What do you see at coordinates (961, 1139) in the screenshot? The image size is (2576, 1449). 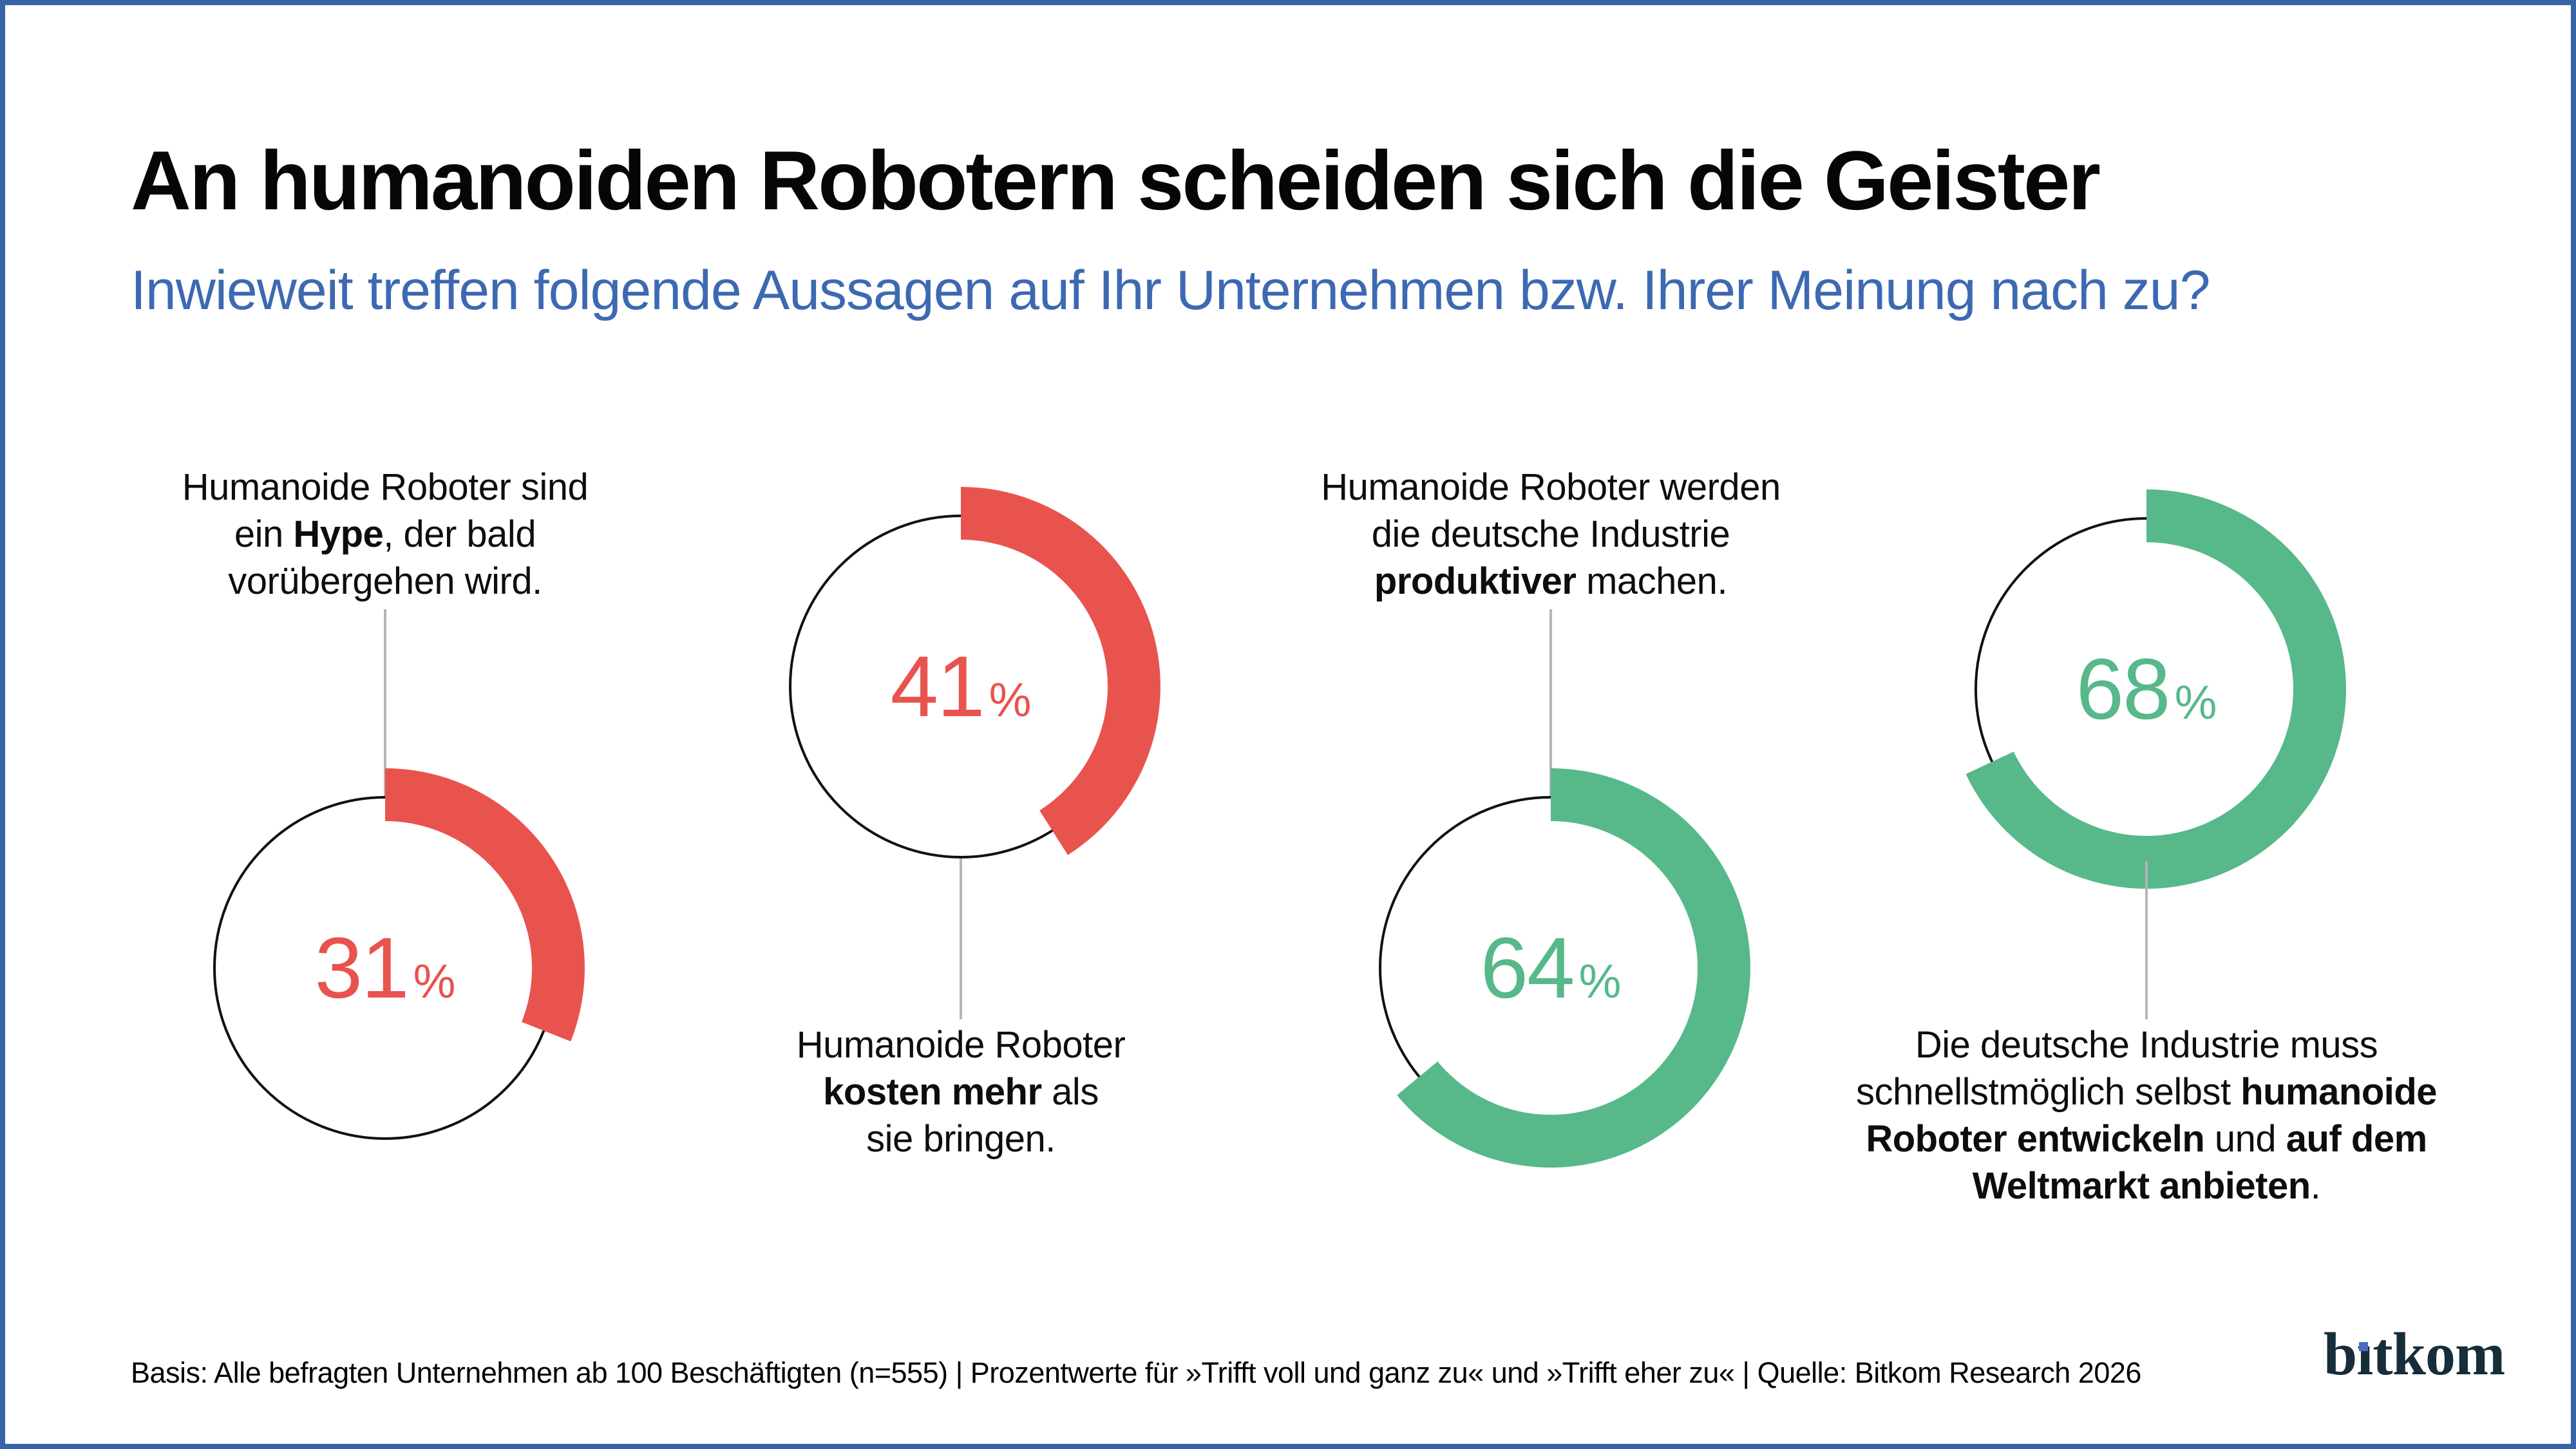 I see `statement-line: sie bringen.` at bounding box center [961, 1139].